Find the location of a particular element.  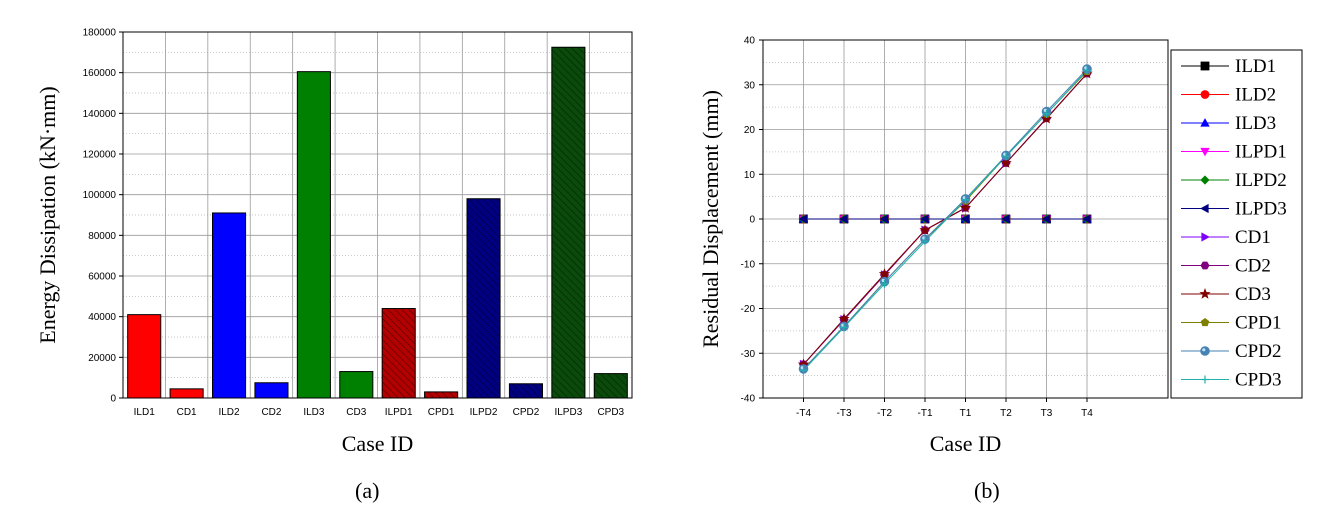

bar-ild1 is located at coordinates (144, 356).